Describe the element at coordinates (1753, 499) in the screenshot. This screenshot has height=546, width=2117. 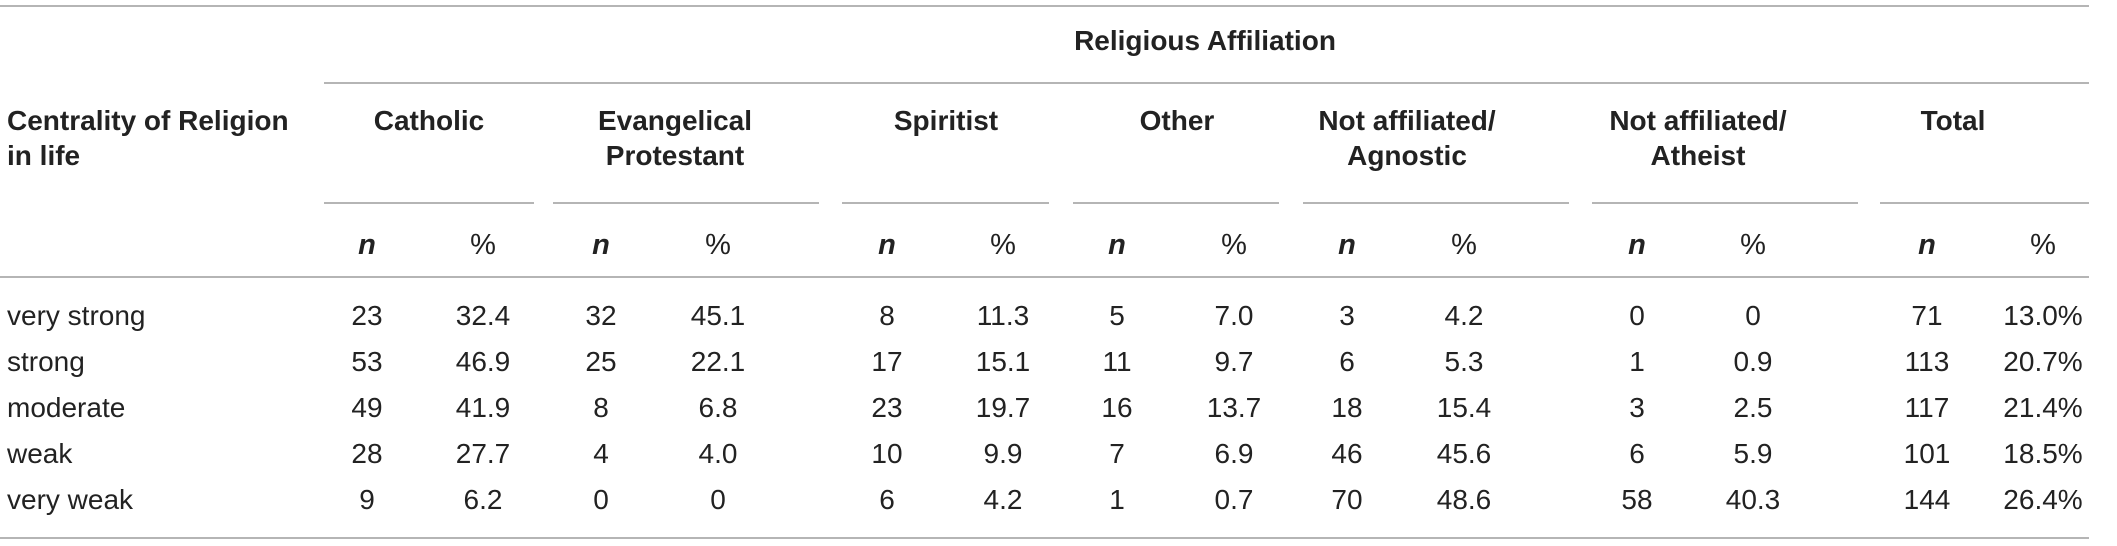
I see `cell-percent: 40.3` at that location.